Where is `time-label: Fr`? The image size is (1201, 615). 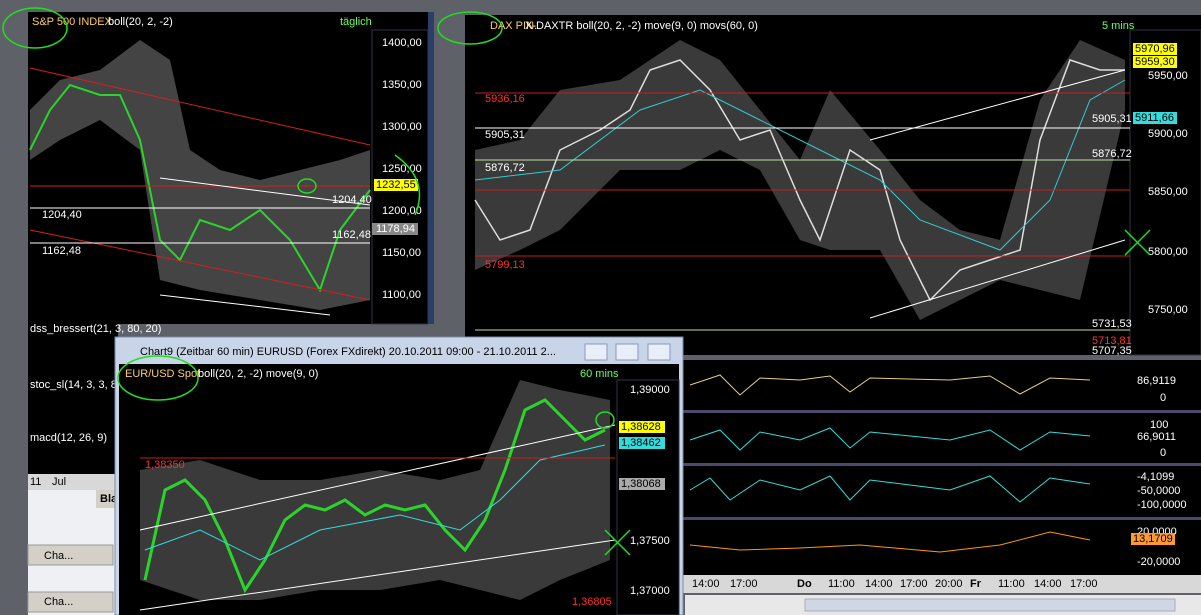 time-label: Fr is located at coordinates (976, 584).